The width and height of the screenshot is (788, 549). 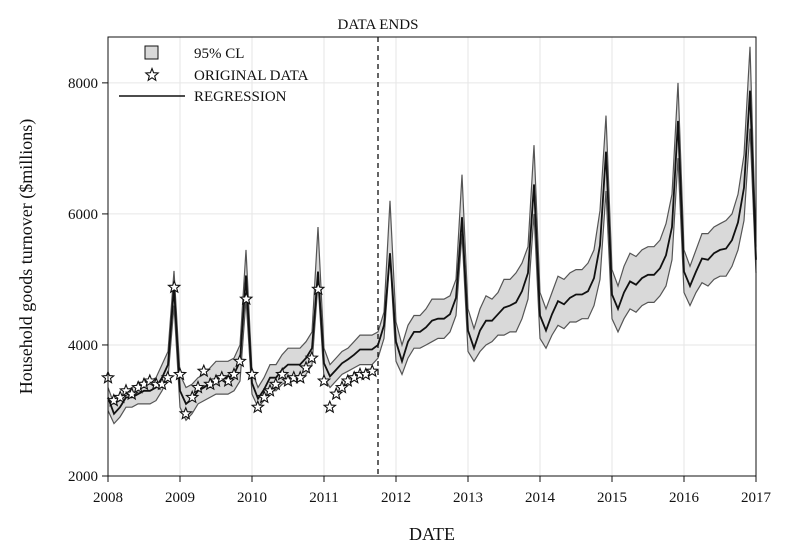 I want to click on x-tick-label: 2014, so click(x=540, y=498).